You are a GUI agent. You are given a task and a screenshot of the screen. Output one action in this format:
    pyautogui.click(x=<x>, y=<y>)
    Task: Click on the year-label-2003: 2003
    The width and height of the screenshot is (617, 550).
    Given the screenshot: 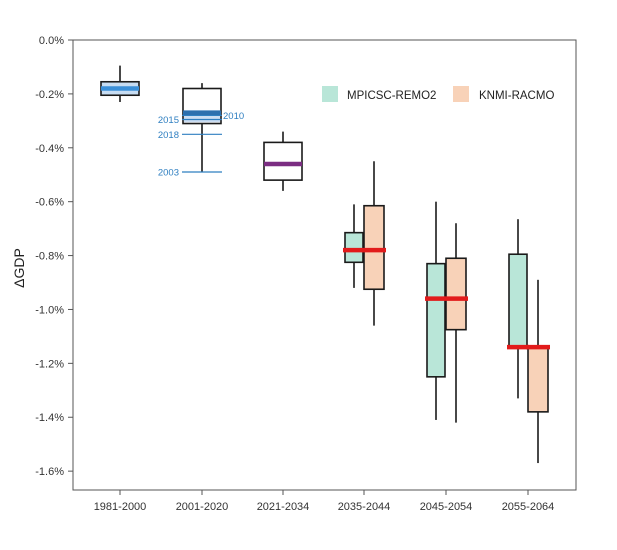 What is the action you would take?
    pyautogui.click(x=168, y=173)
    